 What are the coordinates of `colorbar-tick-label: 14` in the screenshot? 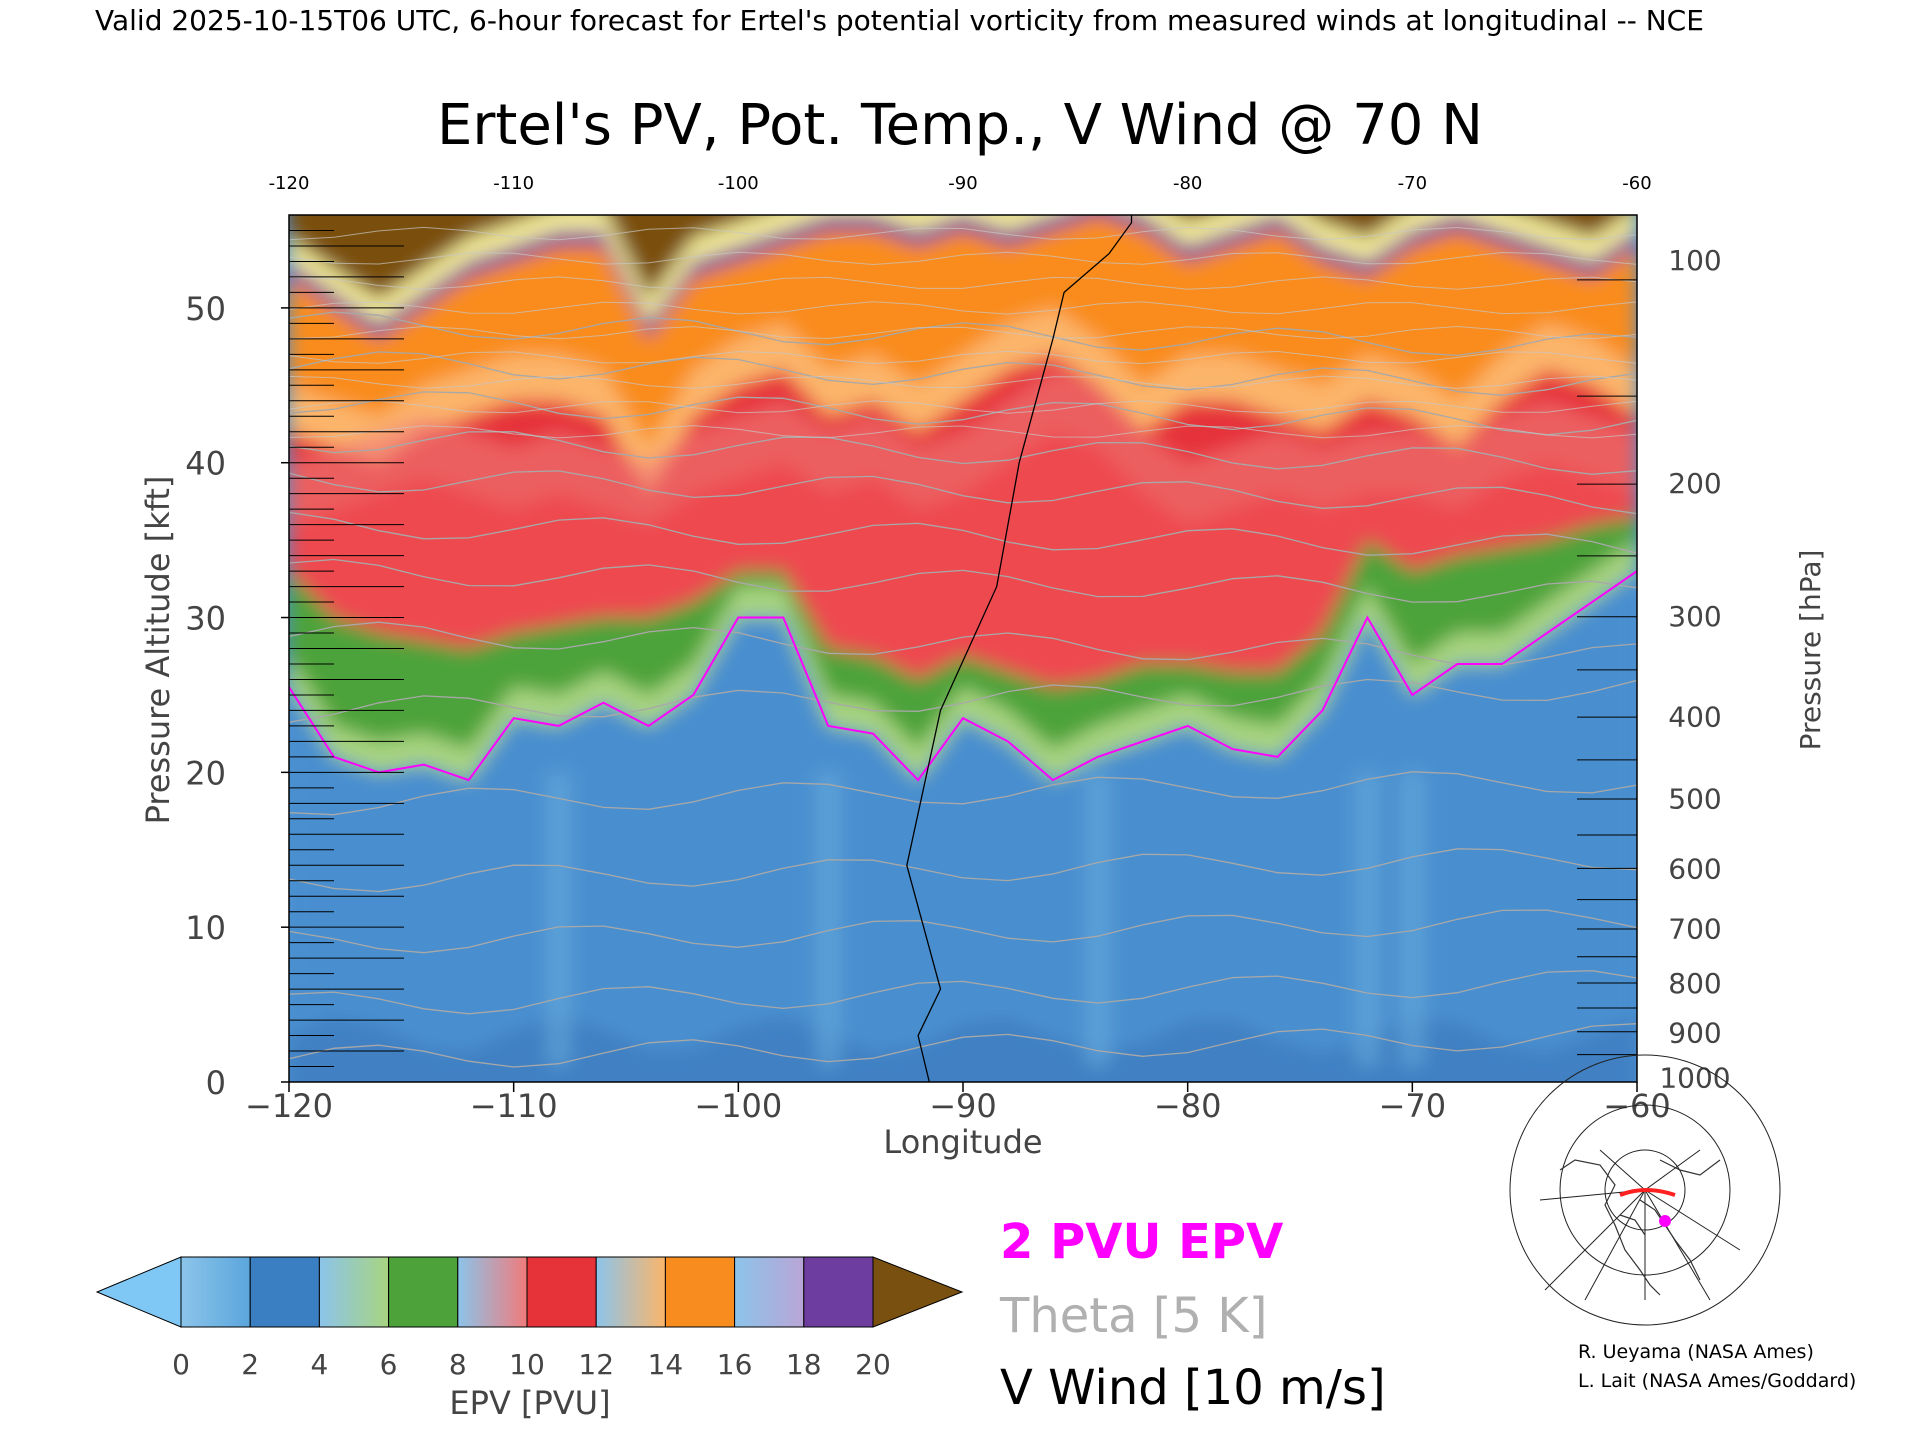 It's located at (666, 1364).